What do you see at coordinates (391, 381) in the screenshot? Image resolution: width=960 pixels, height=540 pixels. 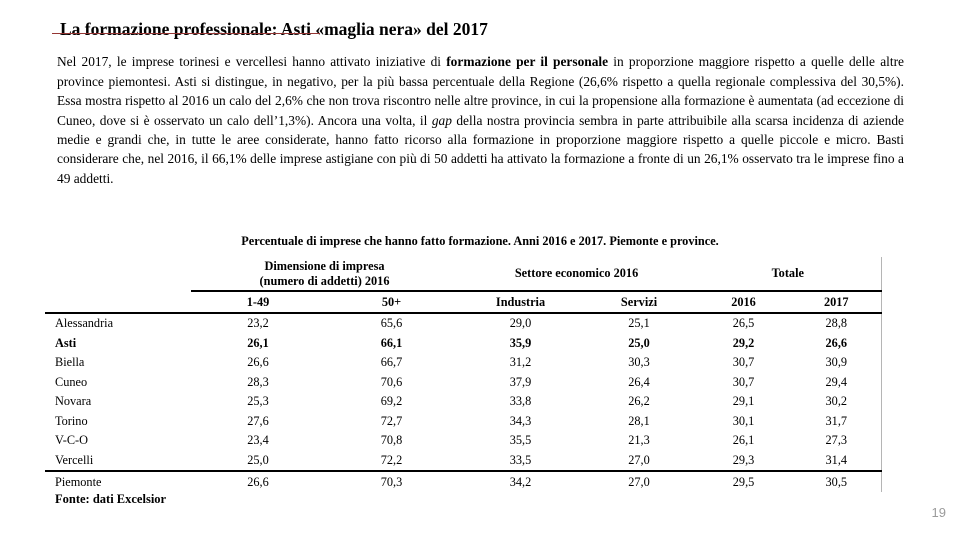 I see `value-cell: 70,6` at bounding box center [391, 381].